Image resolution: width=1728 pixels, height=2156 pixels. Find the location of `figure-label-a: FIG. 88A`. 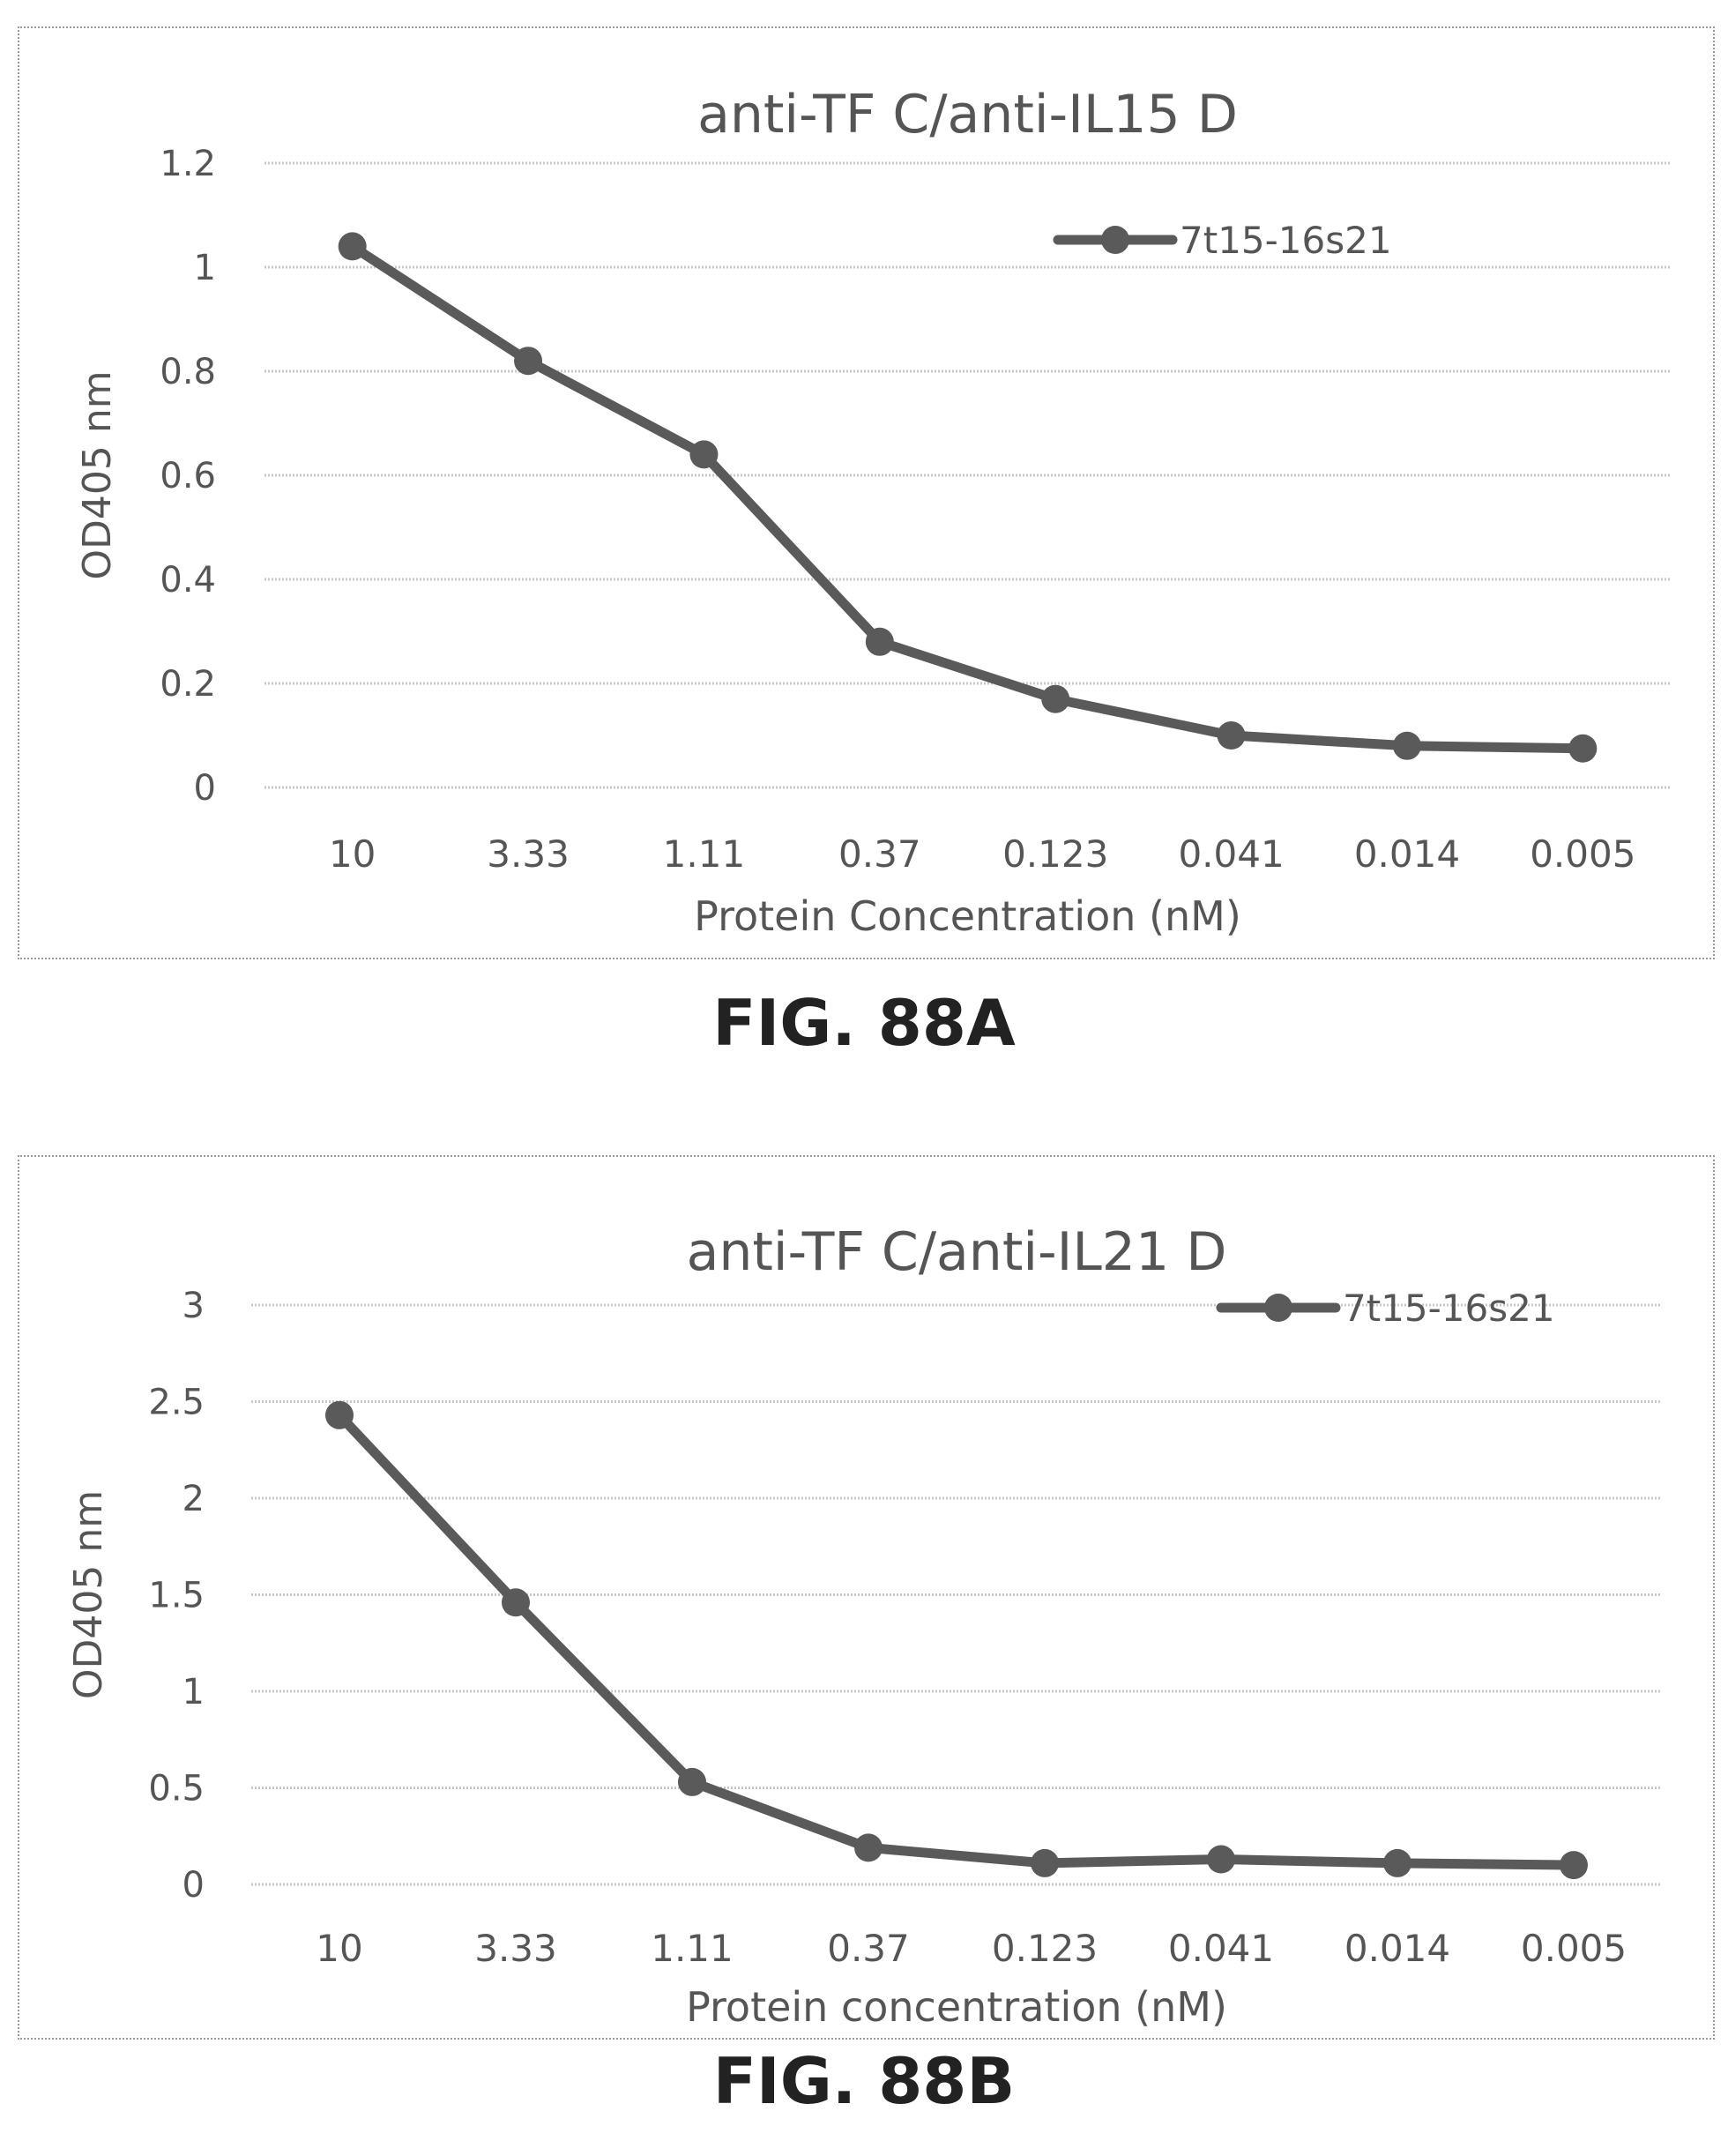

figure-label-a: FIG. 88A is located at coordinates (864, 1023).